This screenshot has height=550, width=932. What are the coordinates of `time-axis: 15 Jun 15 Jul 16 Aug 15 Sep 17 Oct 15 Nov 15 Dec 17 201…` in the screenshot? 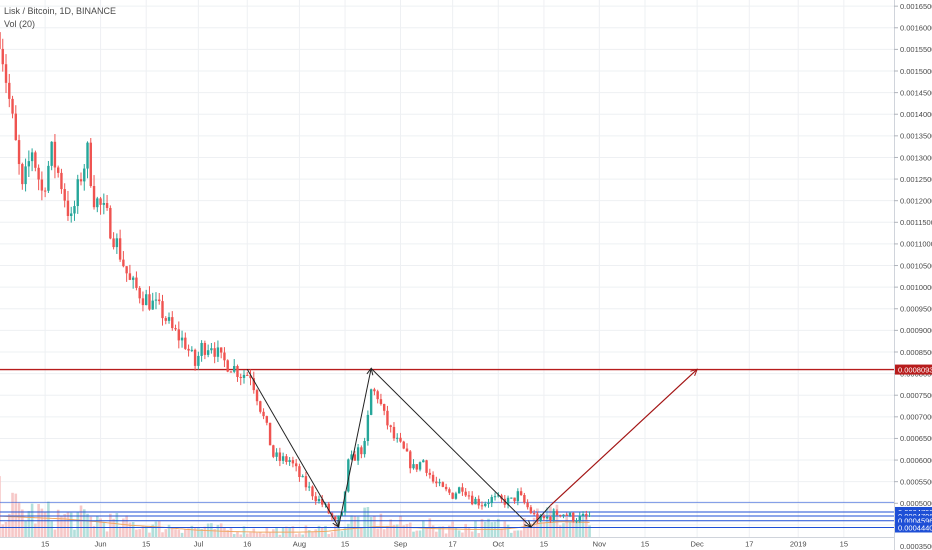 It's located at (447, 543).